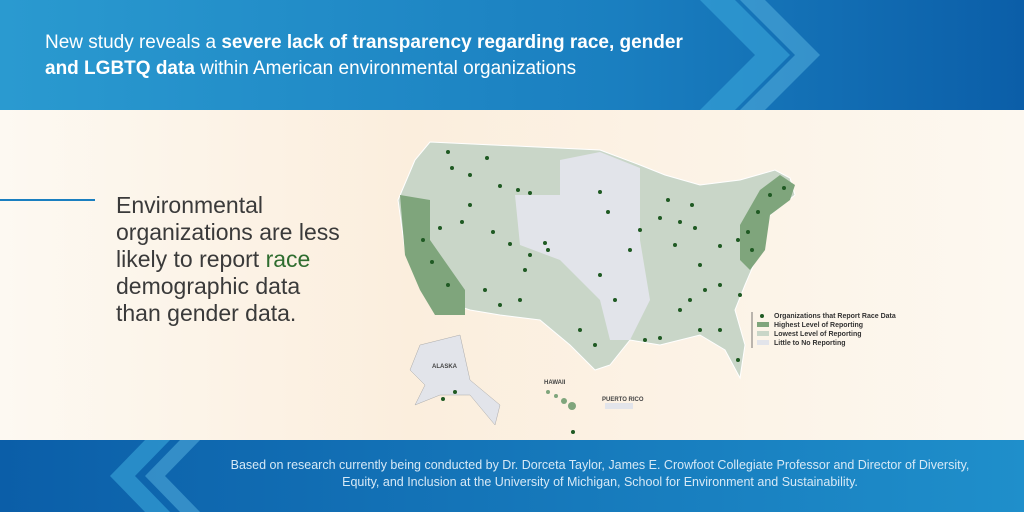 Image resolution: width=1024 pixels, height=512 pixels. I want to click on legend-label: Lowest Level of Reporting, so click(818, 334).